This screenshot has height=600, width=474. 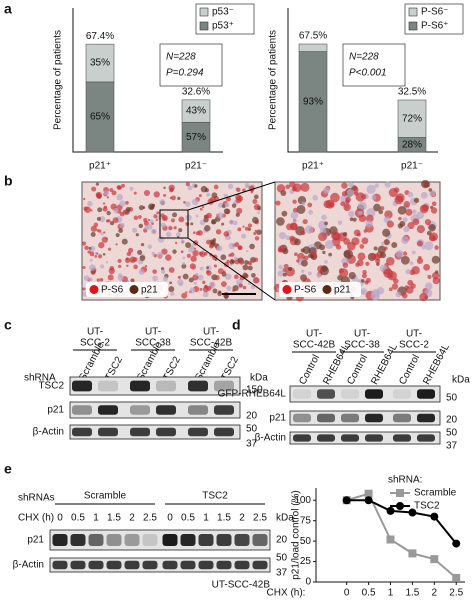 I want to click on chx-label: 2.5, so click(x=150, y=518).